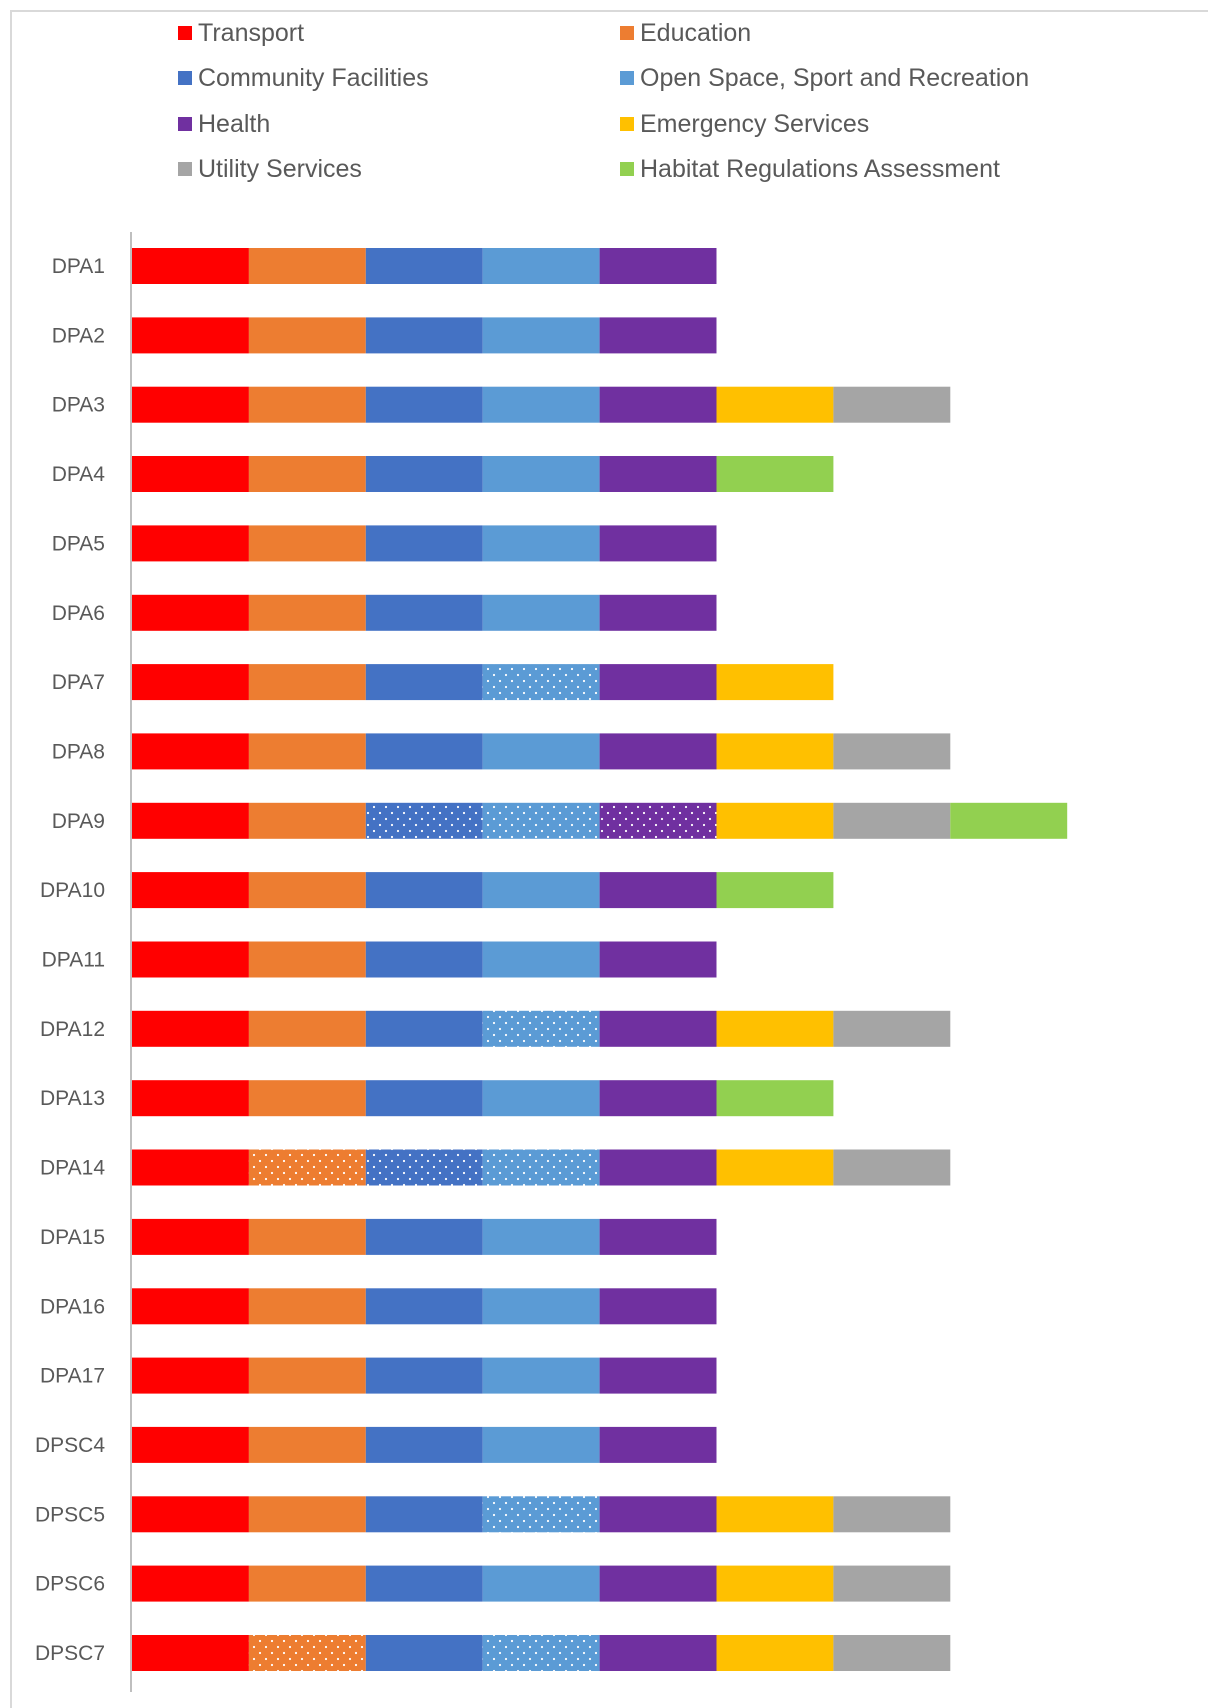 The image size is (1208, 1708). I want to click on category-label: DPSC6, so click(70, 1584).